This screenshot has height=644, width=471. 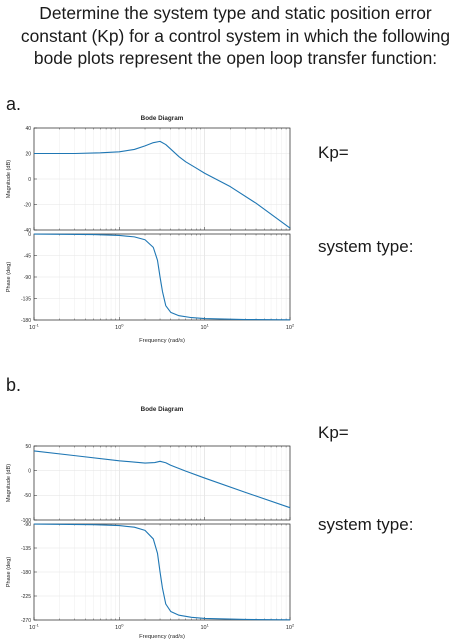 What do you see at coordinates (27, 496) in the screenshot?
I see `y-tick-label: -50` at bounding box center [27, 496].